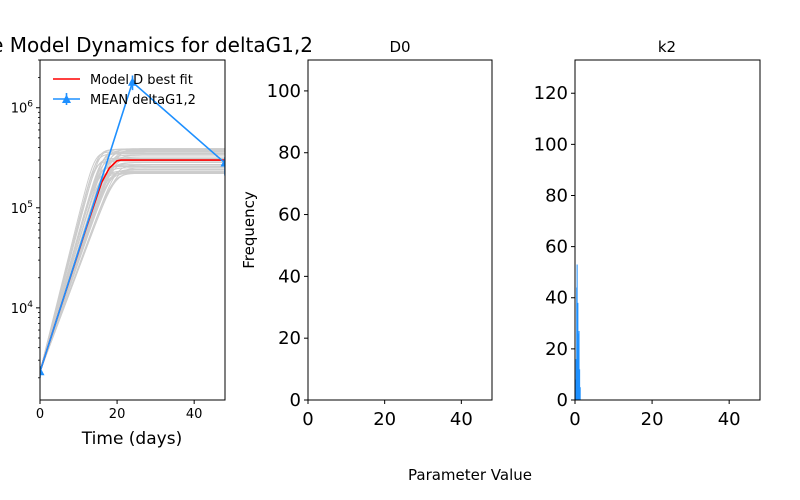 The width and height of the screenshot is (800, 500). I want to click on d0-y-label: Frequency, so click(249, 230).